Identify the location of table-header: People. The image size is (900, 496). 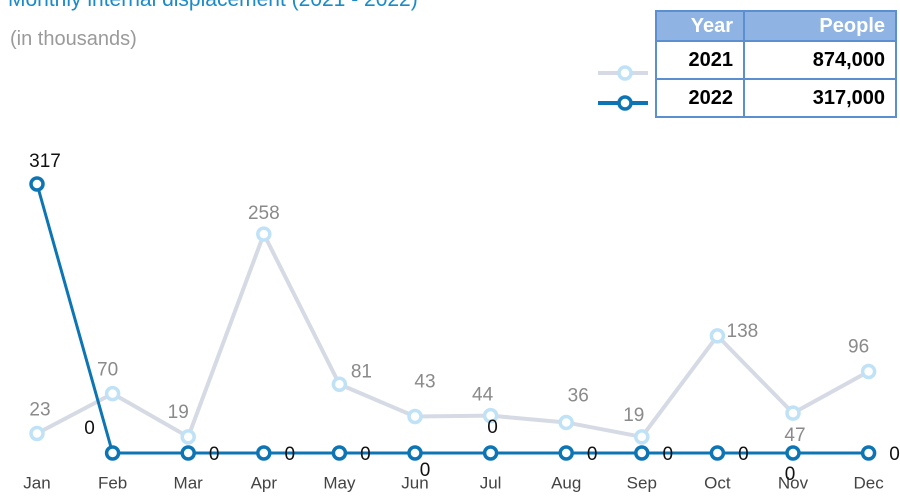
(820, 26).